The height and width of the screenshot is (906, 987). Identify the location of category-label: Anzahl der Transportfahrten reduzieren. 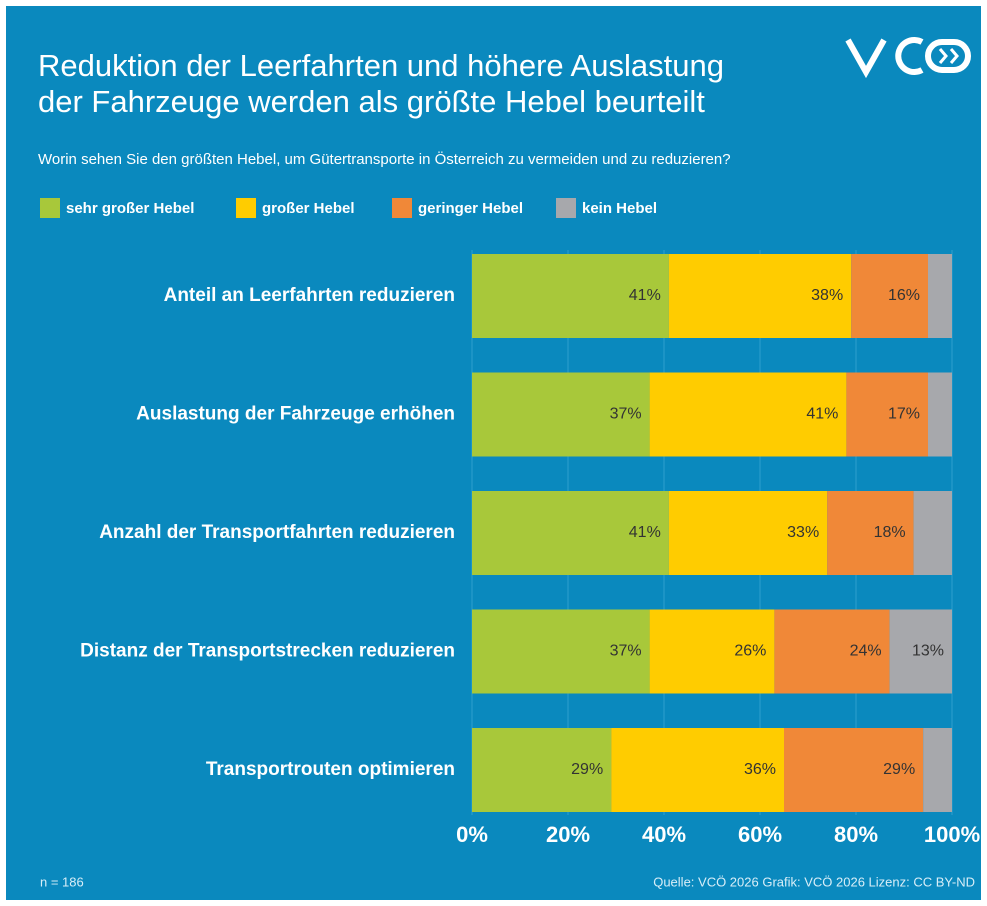
(277, 532).